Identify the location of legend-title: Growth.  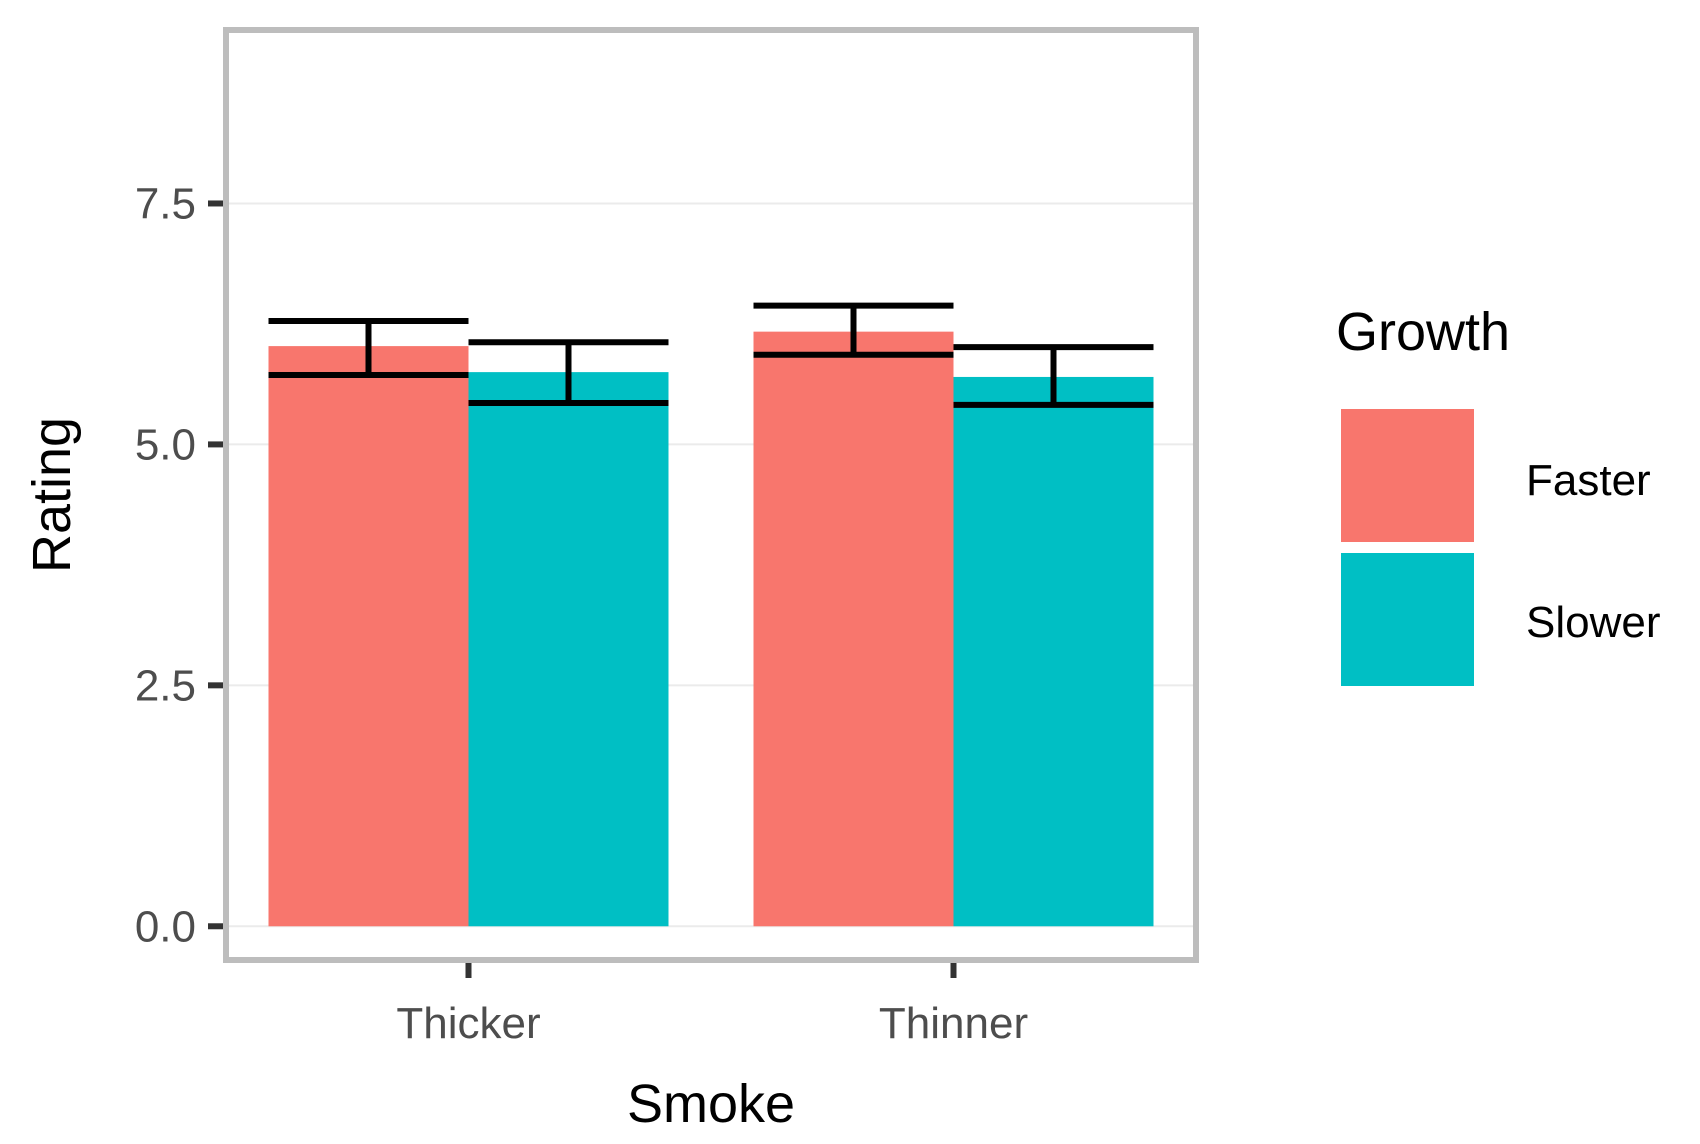
(1423, 332).